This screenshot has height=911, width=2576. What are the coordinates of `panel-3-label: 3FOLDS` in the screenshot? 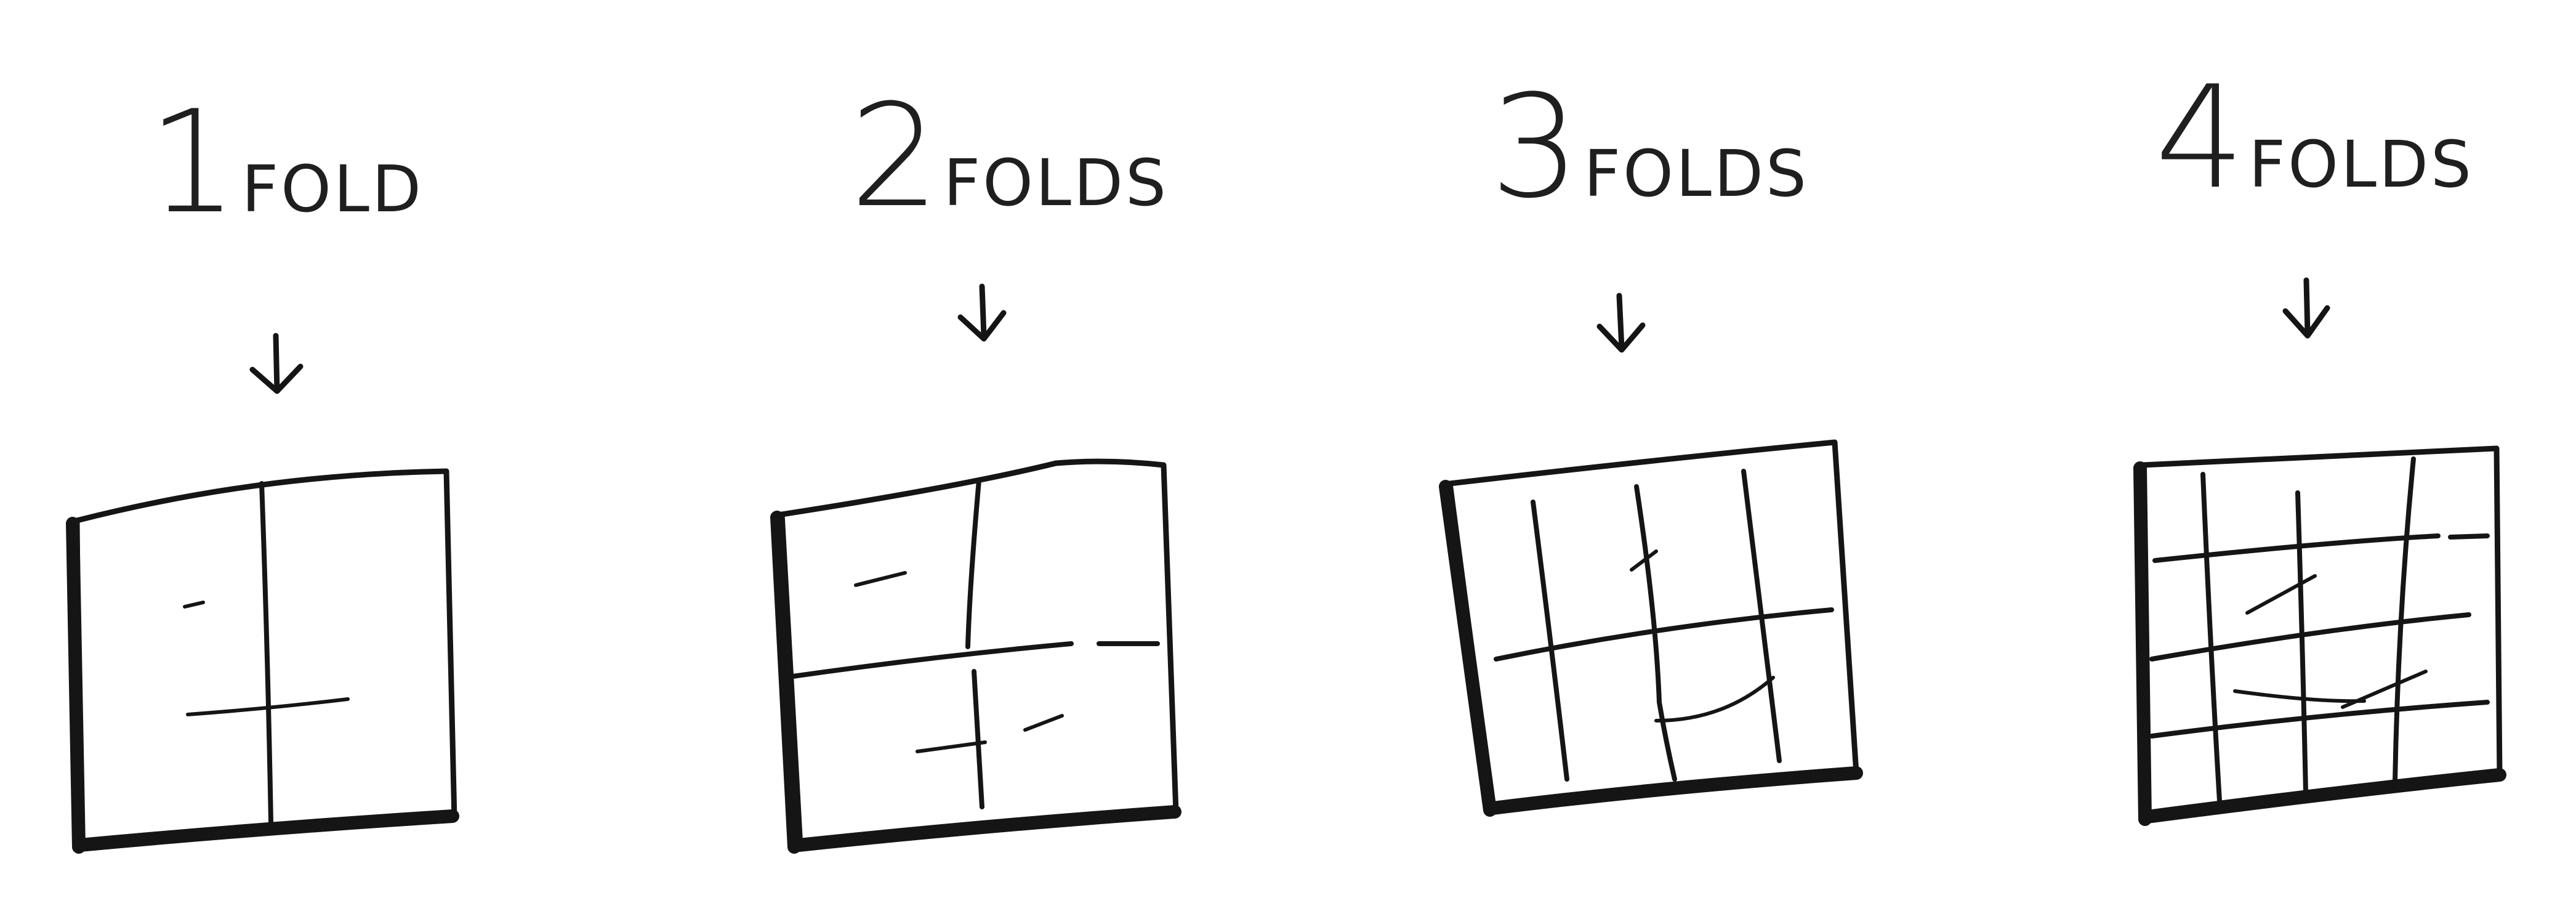 It's located at (1649, 148).